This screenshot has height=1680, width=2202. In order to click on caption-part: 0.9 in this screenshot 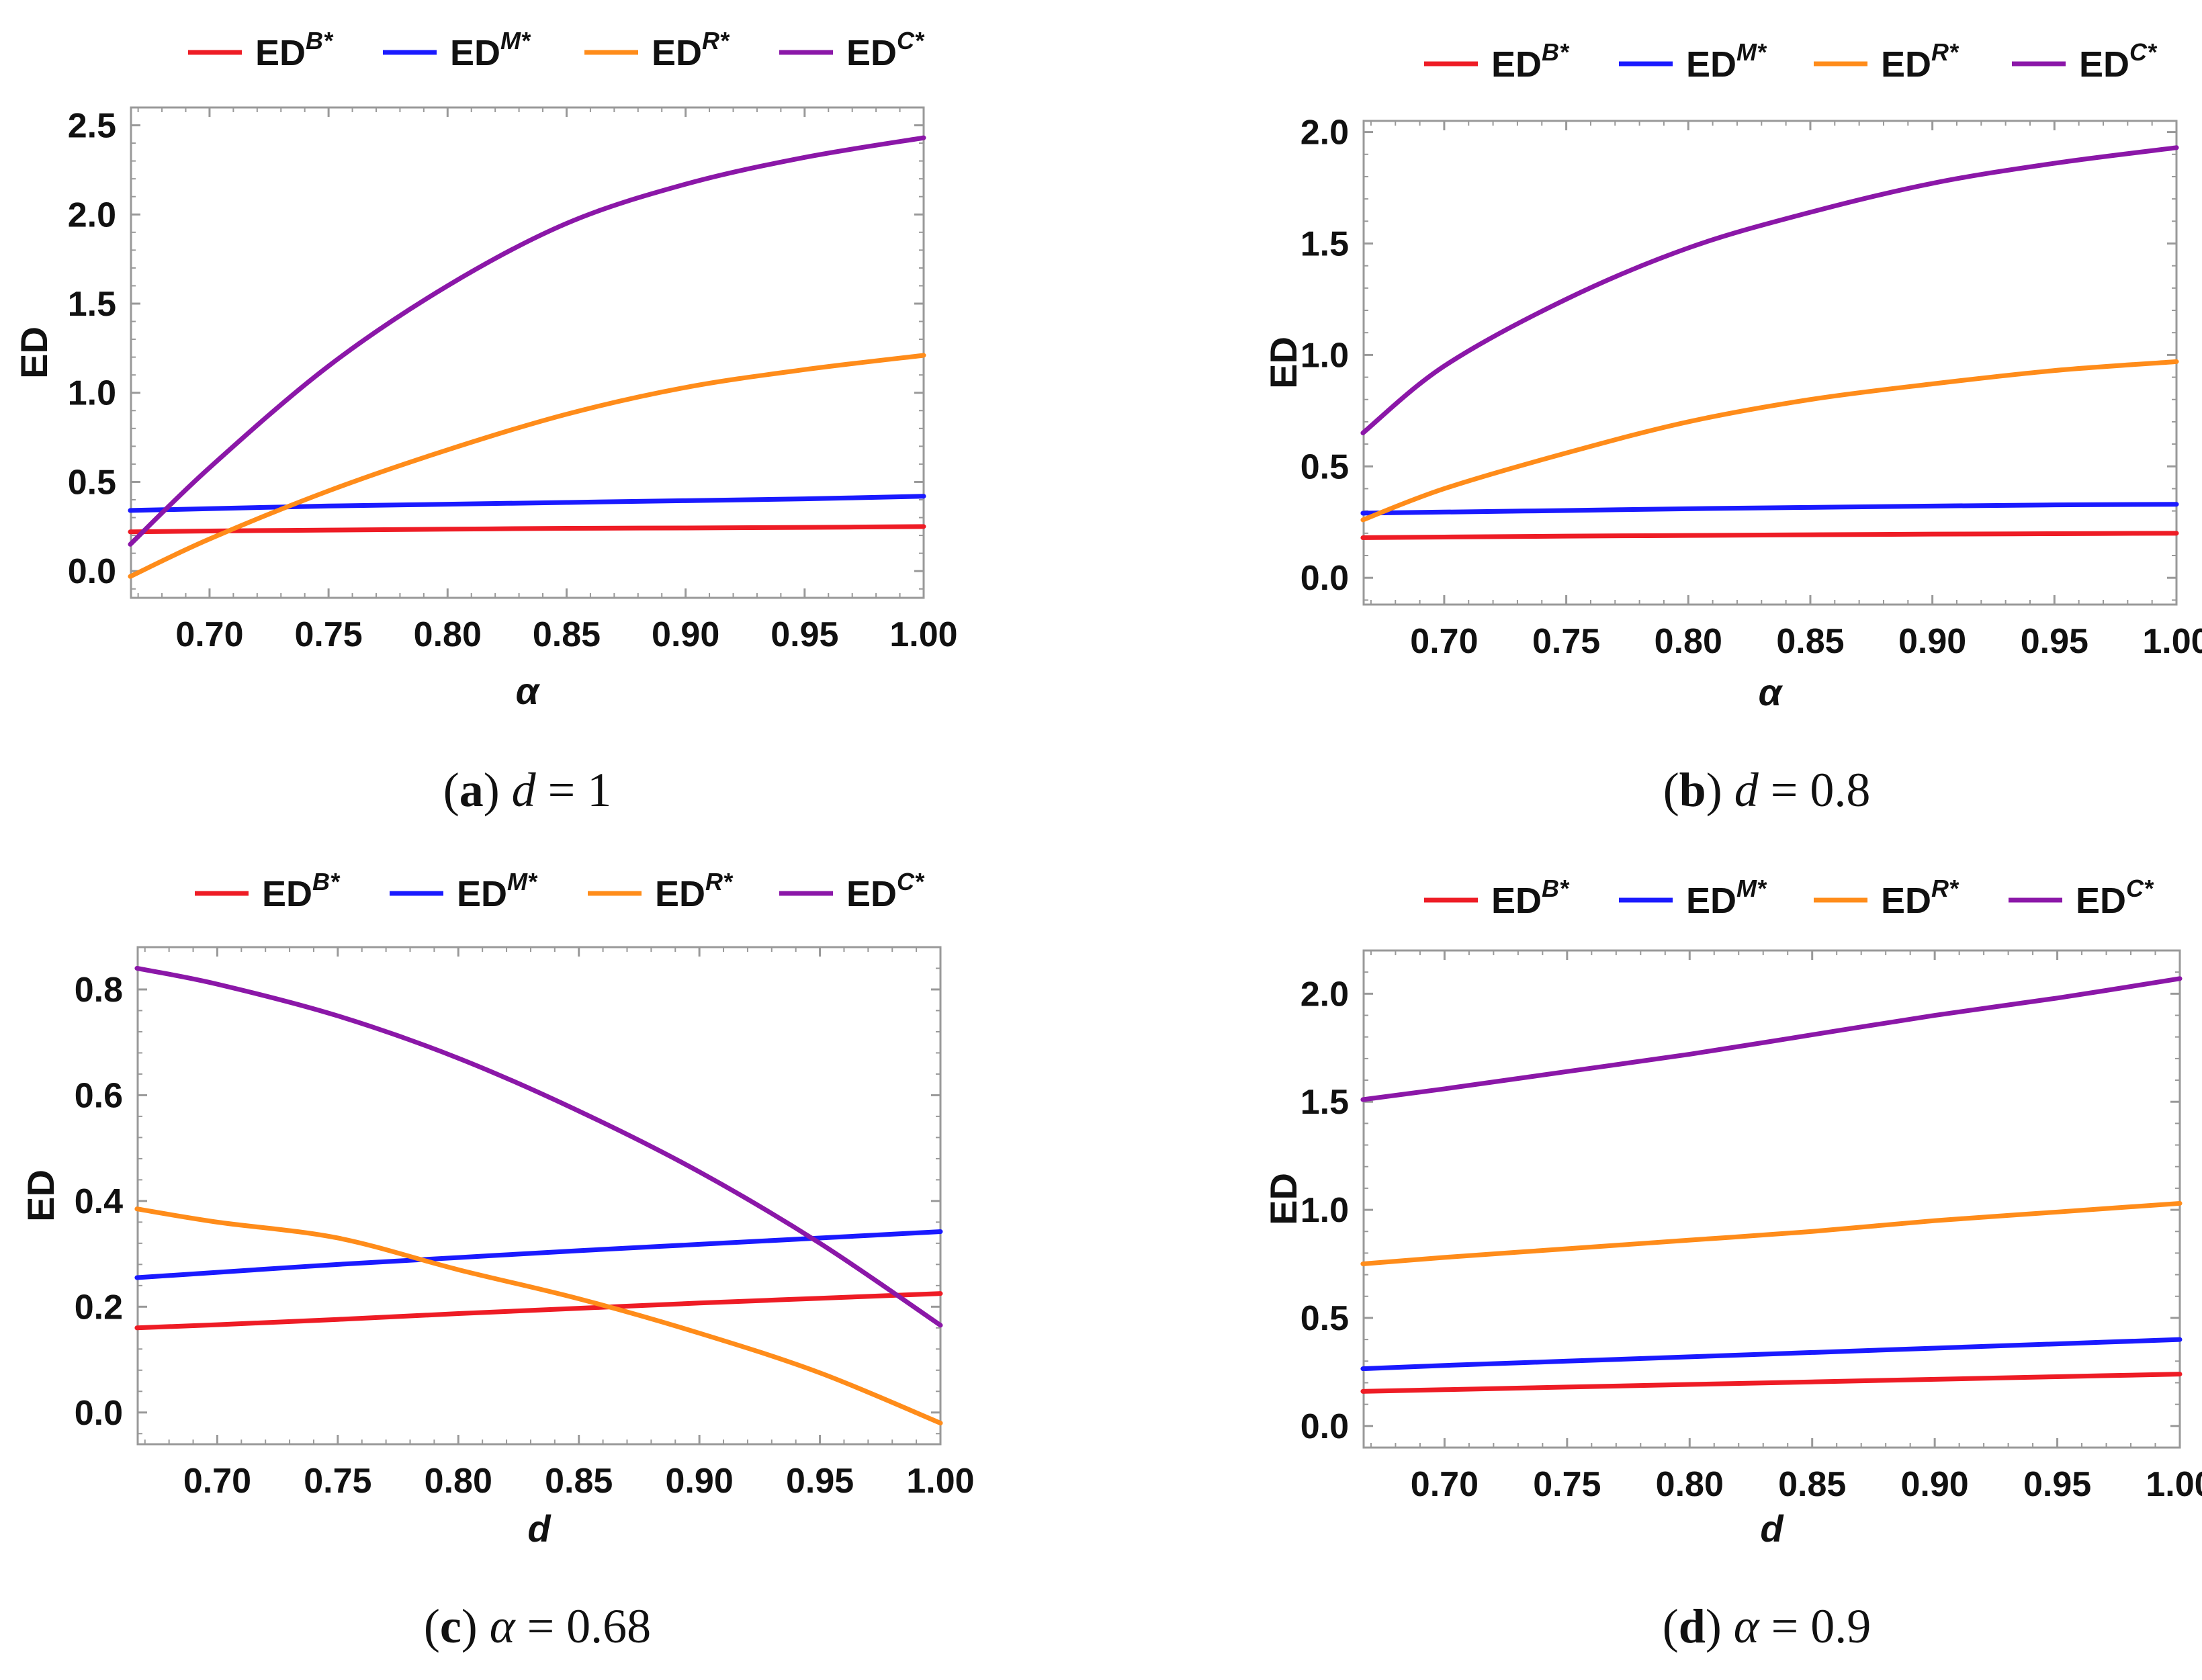, I will do `click(1841, 1626)`.